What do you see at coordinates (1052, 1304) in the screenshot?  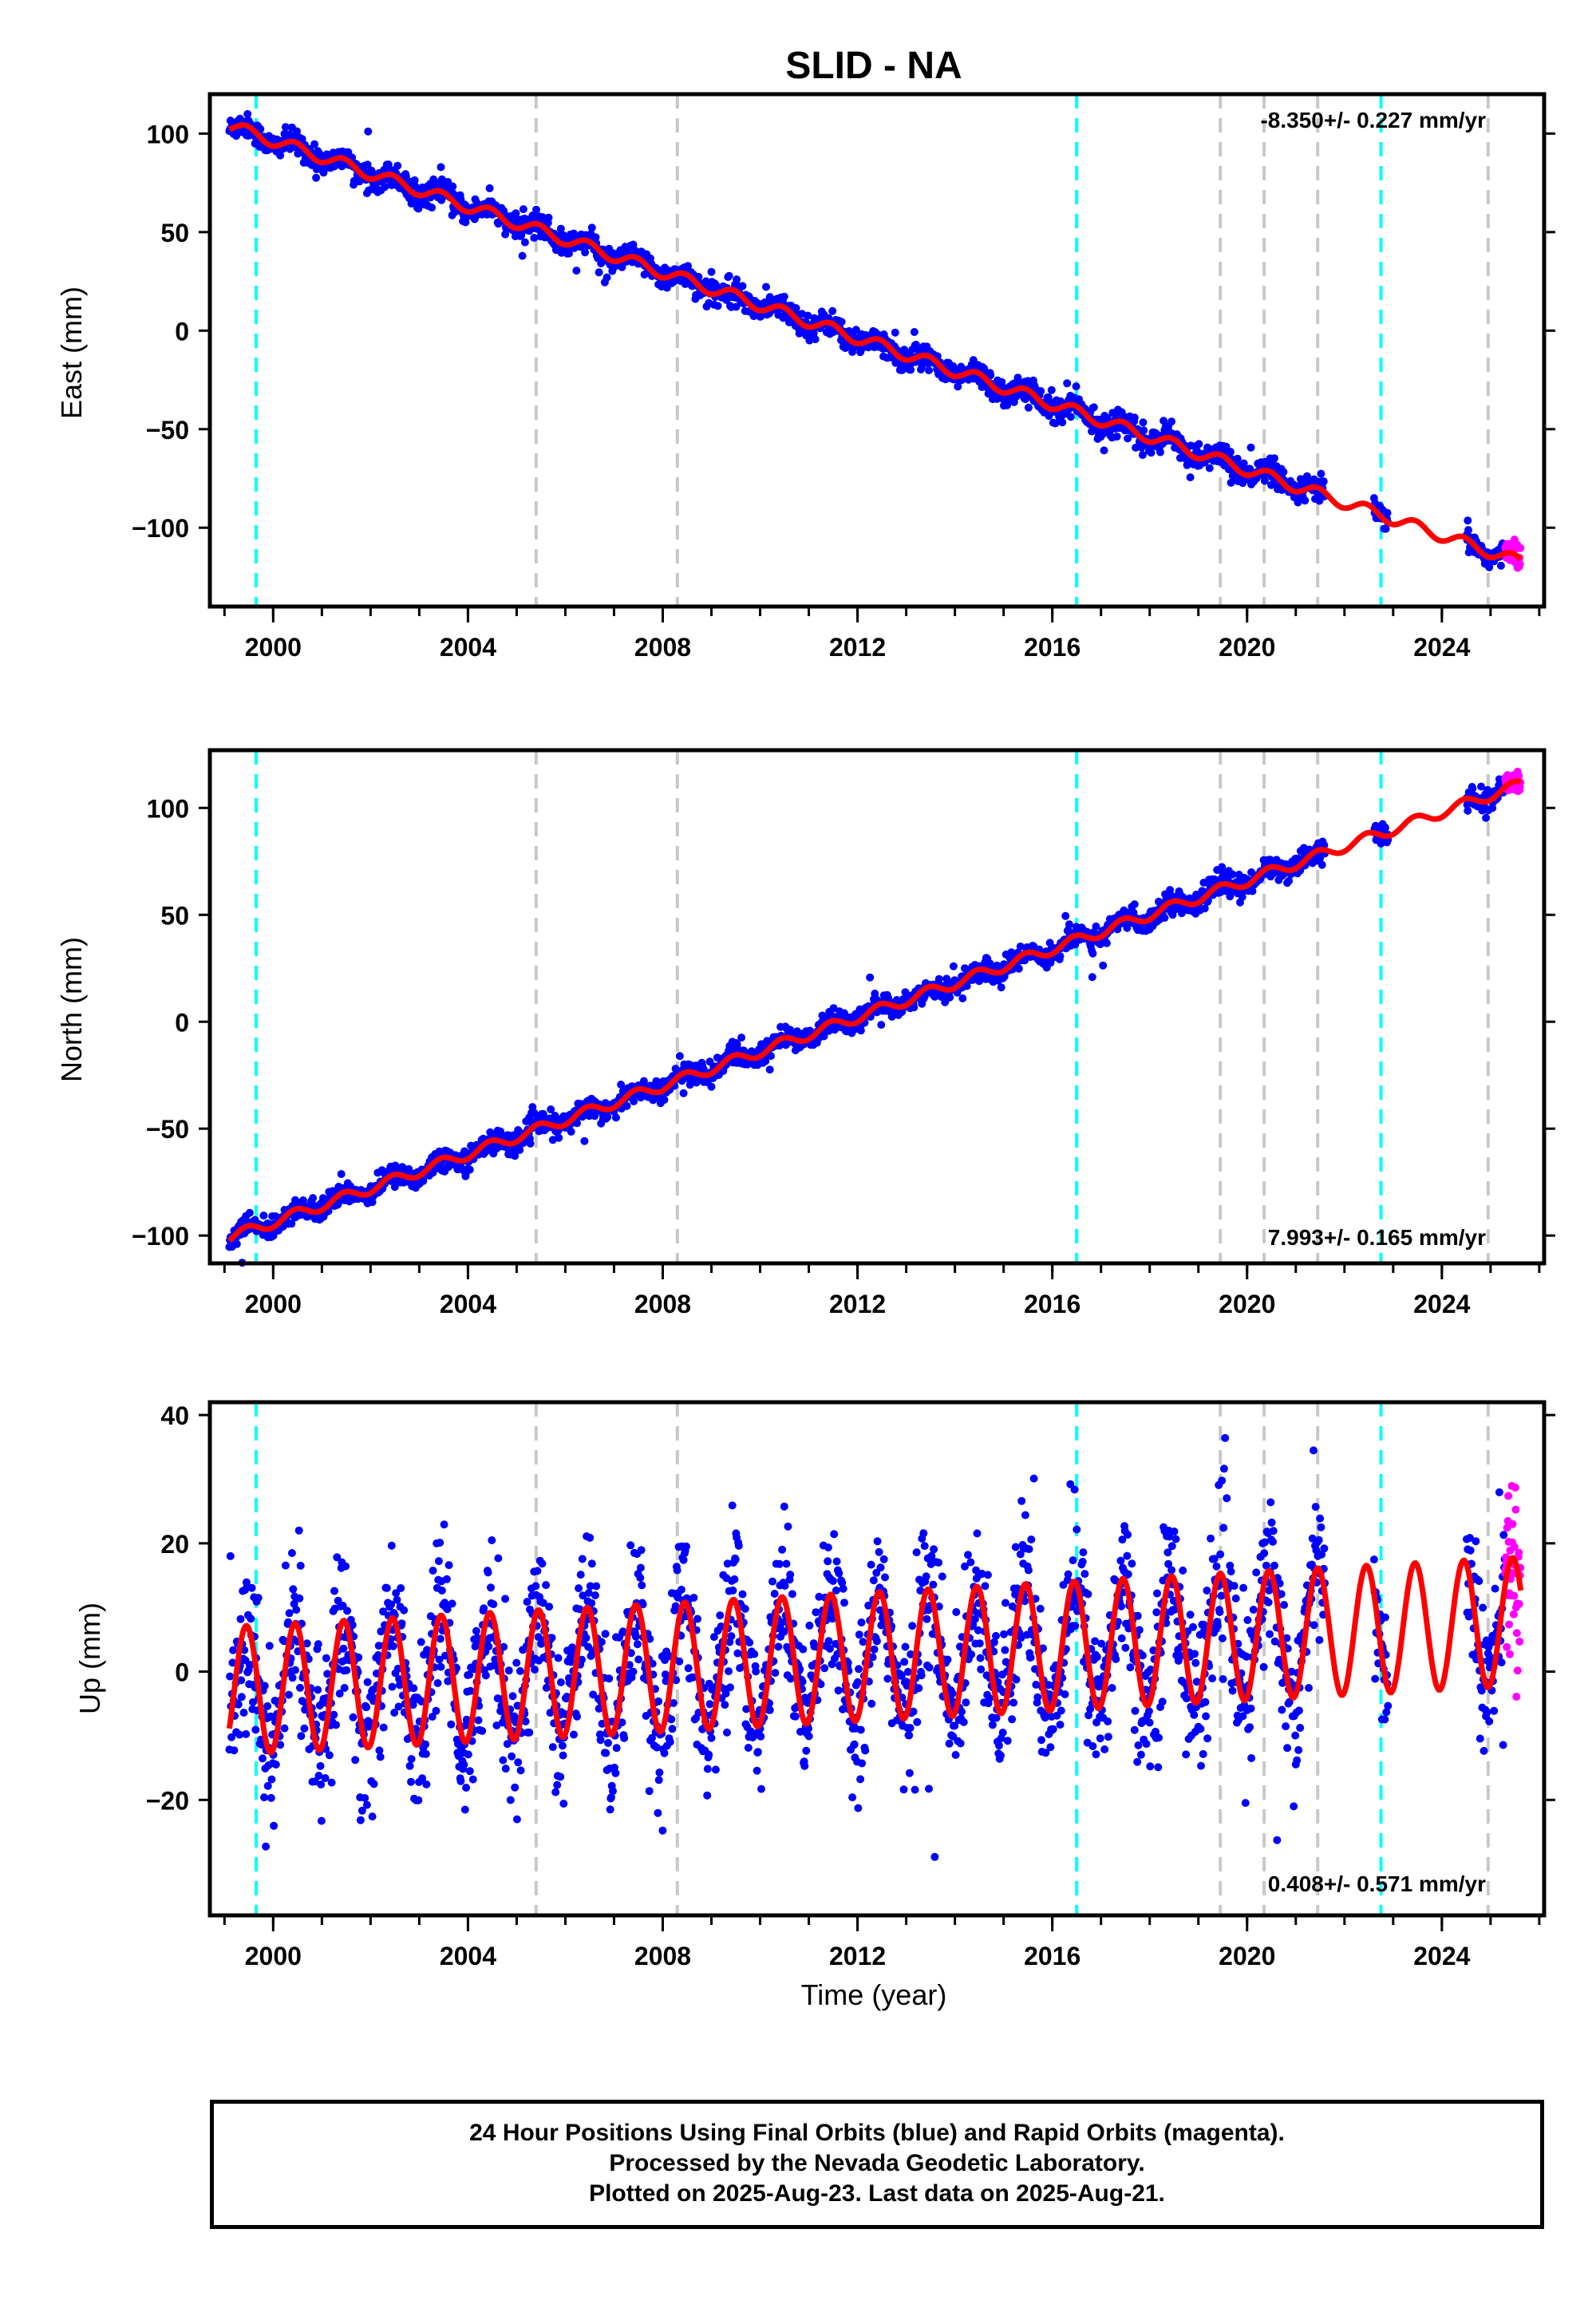 I see `north-xtick-label: 2016` at bounding box center [1052, 1304].